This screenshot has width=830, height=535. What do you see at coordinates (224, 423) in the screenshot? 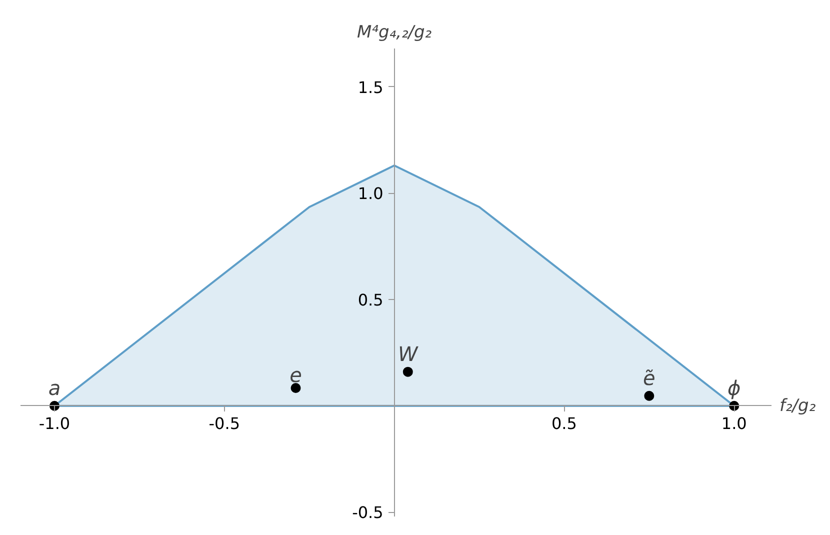
I see `x-tick-label: -0.5` at bounding box center [224, 423].